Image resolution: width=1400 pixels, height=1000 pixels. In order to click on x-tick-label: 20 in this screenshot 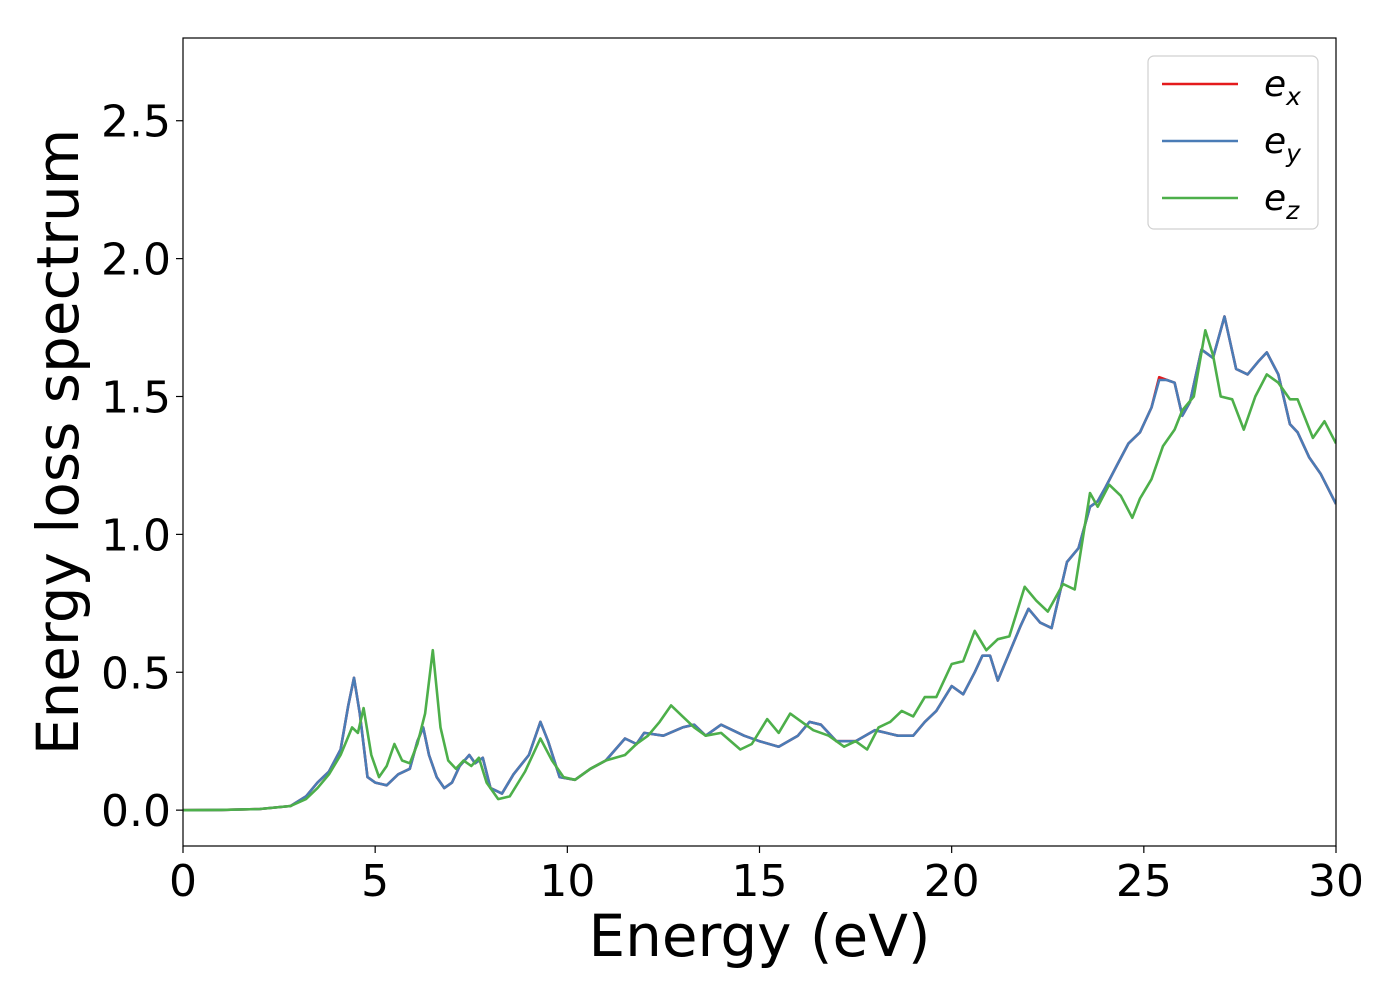, I will do `click(952, 881)`.